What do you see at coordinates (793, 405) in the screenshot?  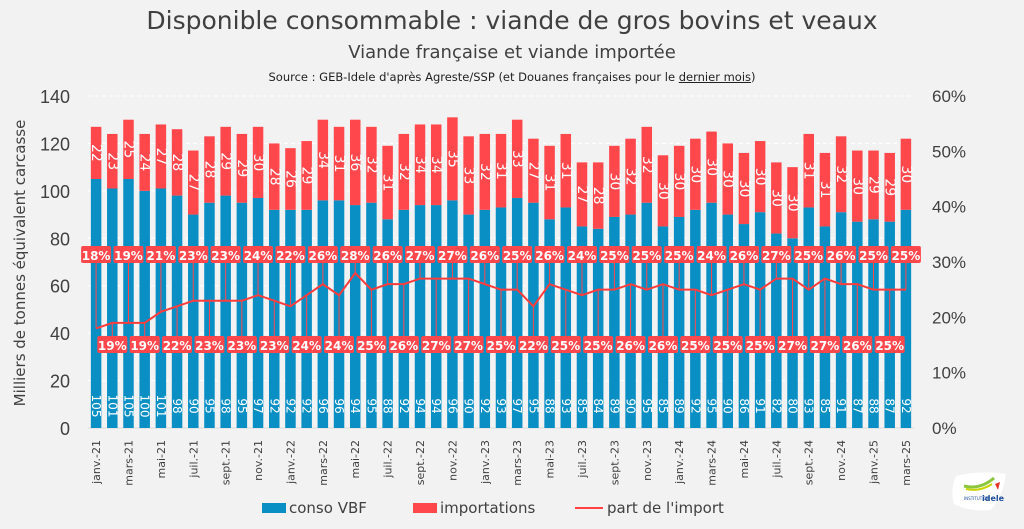 I see `data-label-conso: 80` at bounding box center [793, 405].